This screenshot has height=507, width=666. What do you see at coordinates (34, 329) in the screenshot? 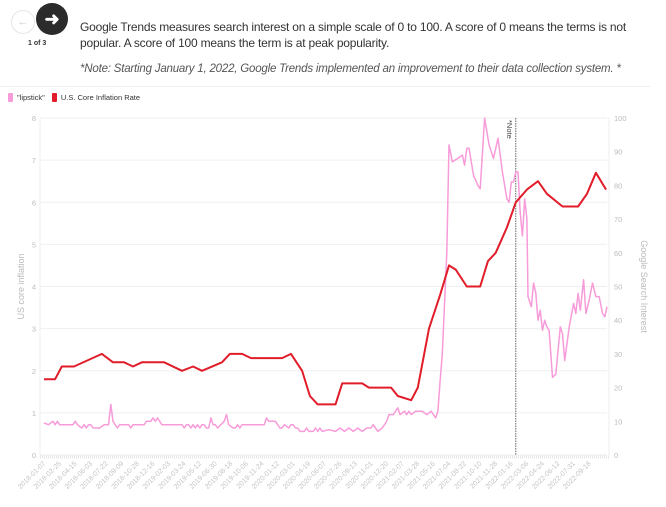
I see `y-left-tick-label: 3` at bounding box center [34, 329].